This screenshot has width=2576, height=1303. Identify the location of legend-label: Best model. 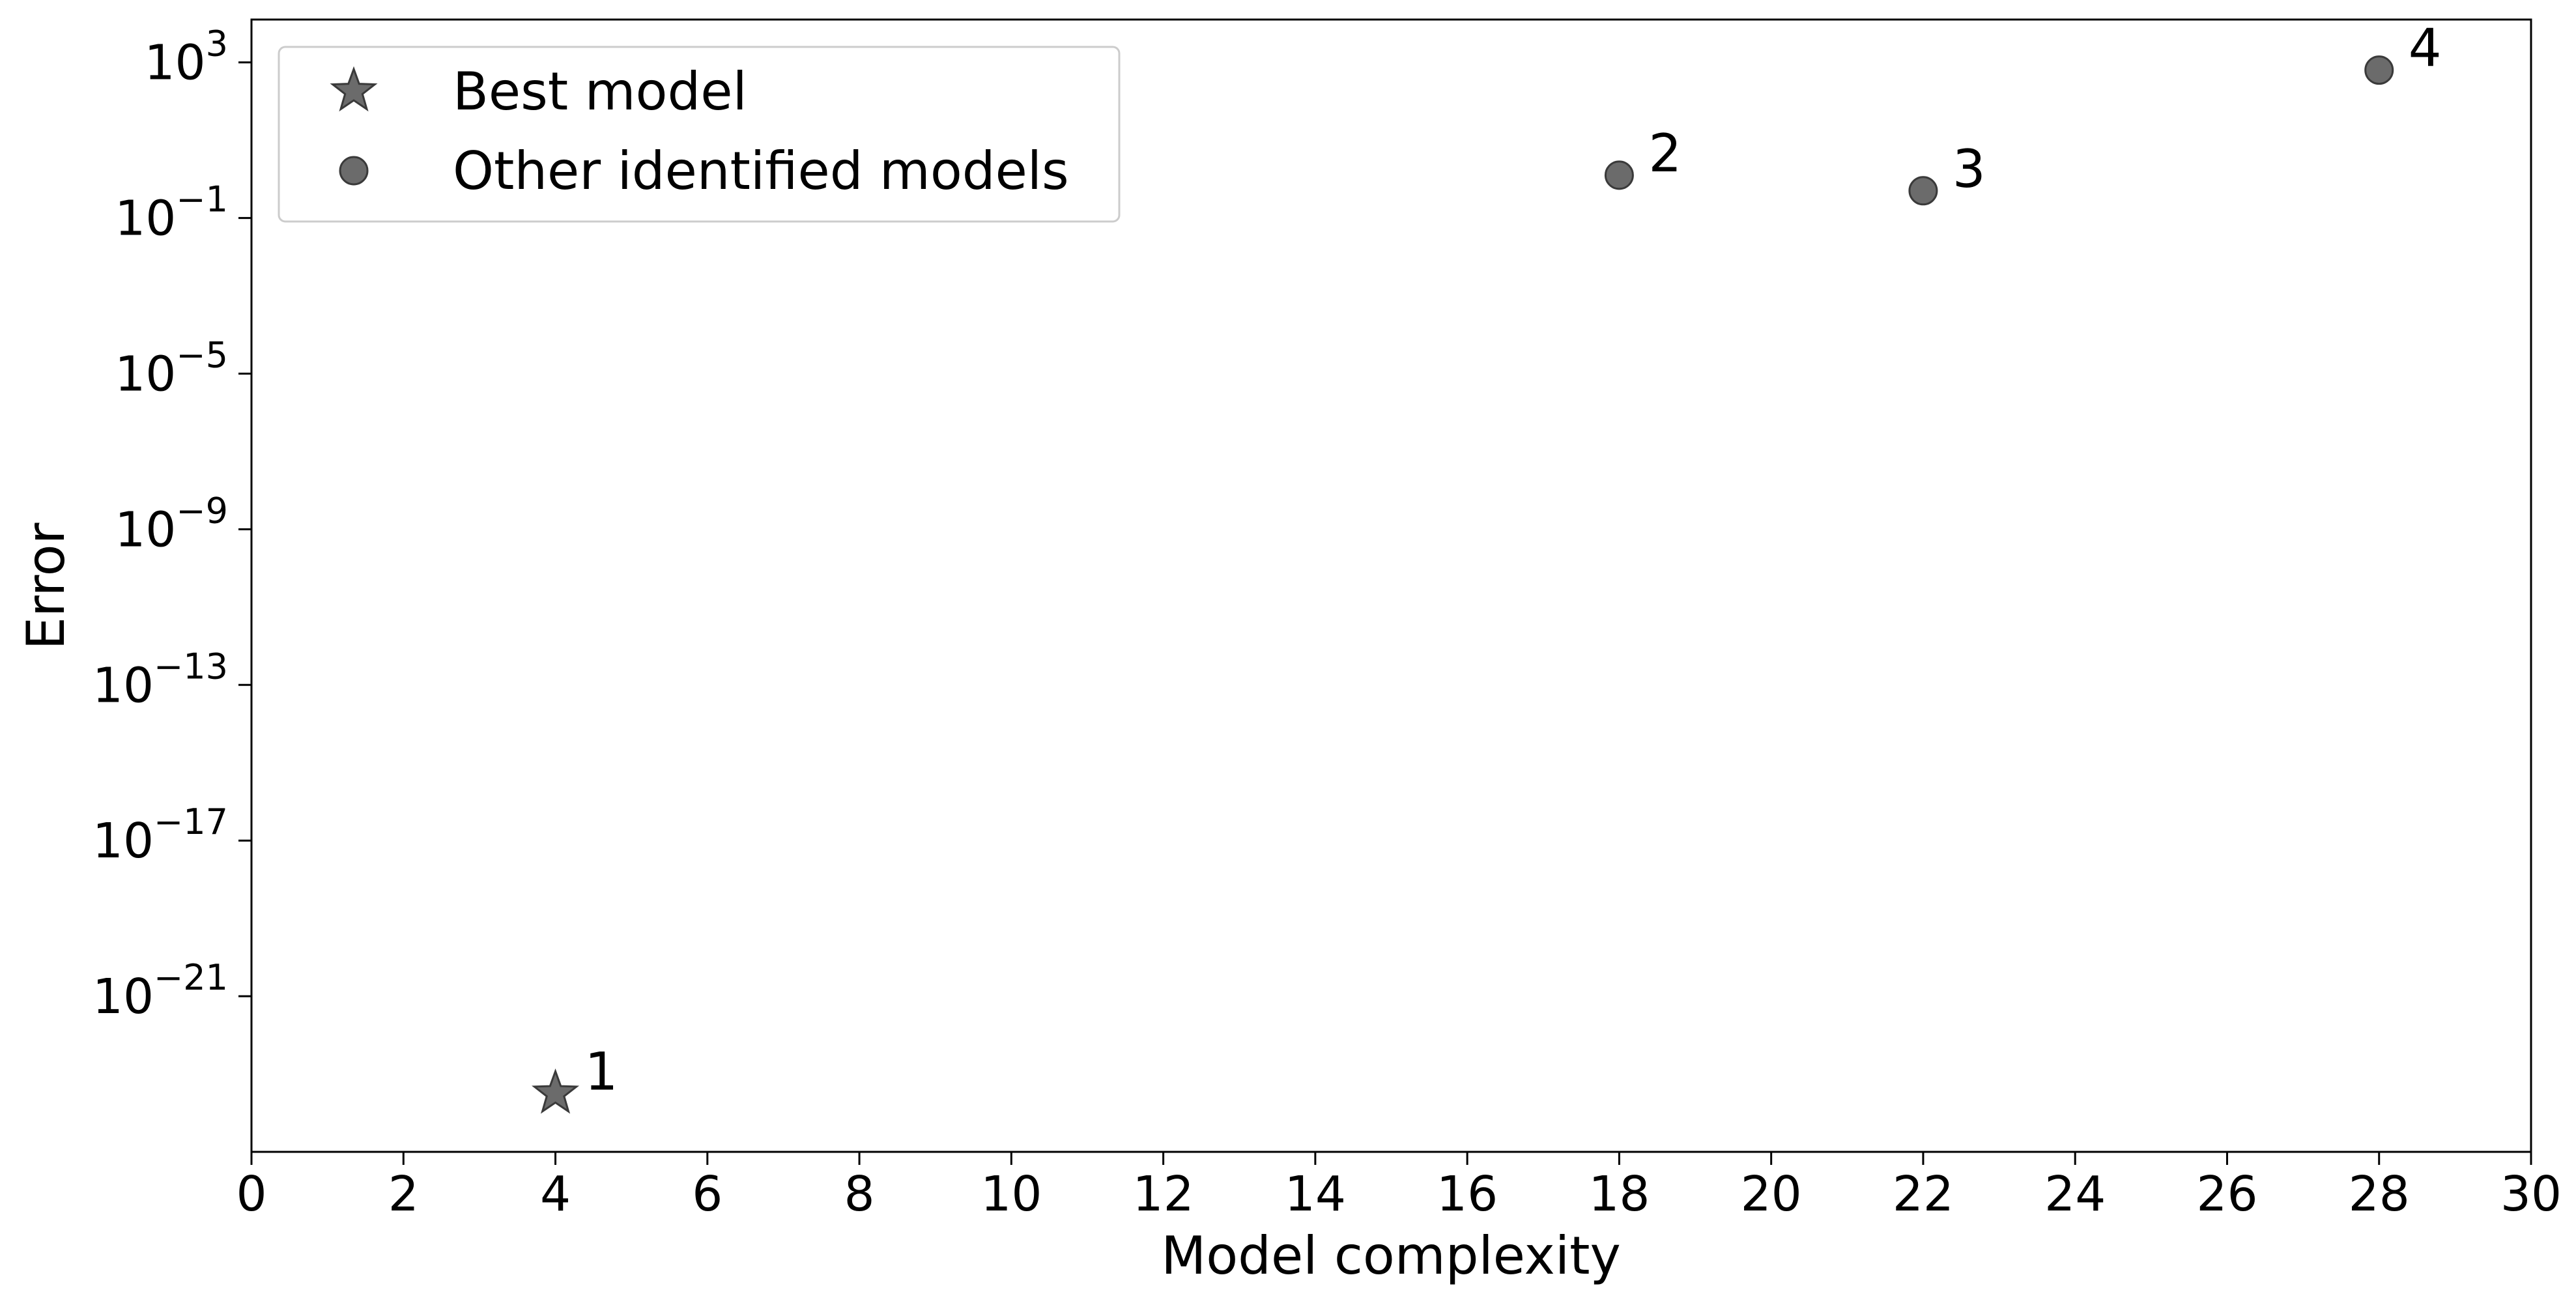
(600, 91).